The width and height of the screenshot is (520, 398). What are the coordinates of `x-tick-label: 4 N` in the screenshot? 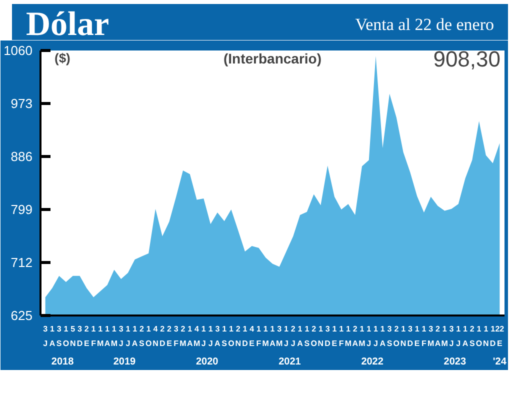 It's located at (155, 336).